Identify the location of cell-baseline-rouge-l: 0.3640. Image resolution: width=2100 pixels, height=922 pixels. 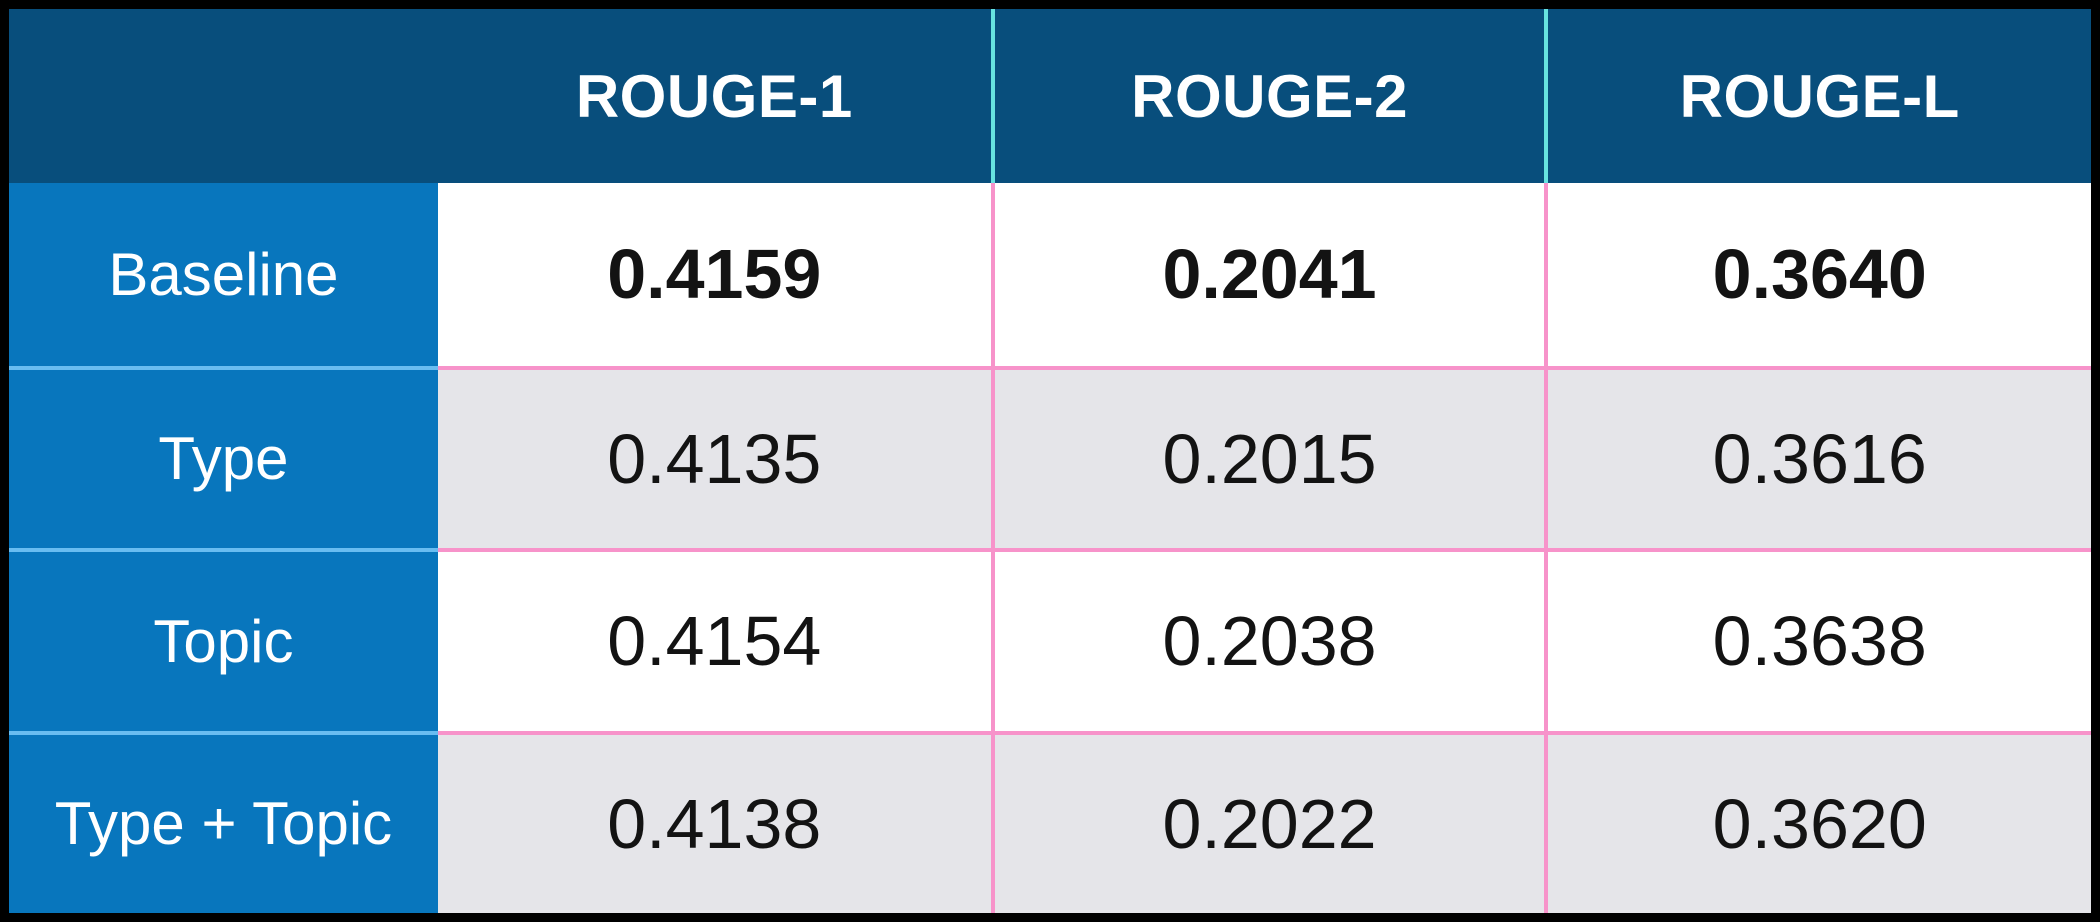
(1817, 274).